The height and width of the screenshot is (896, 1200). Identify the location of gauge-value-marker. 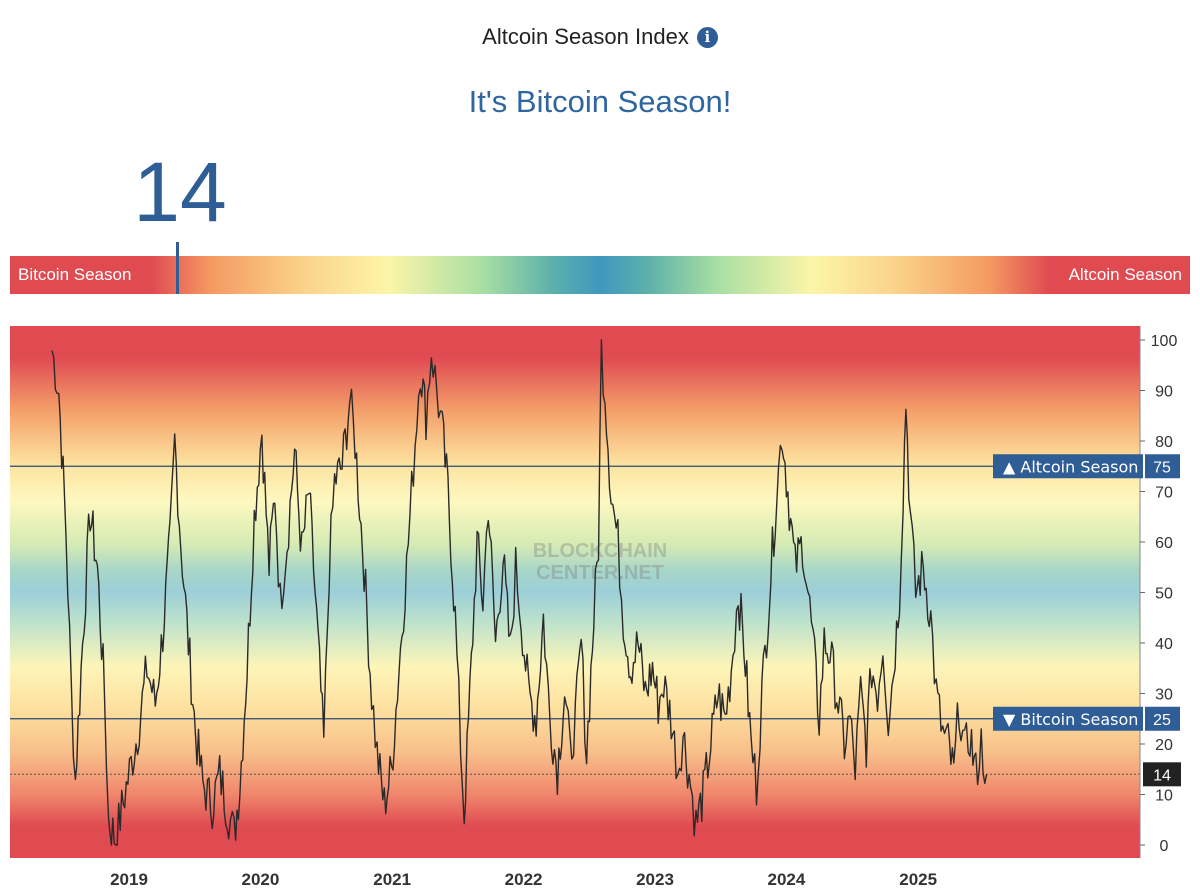
(177, 268).